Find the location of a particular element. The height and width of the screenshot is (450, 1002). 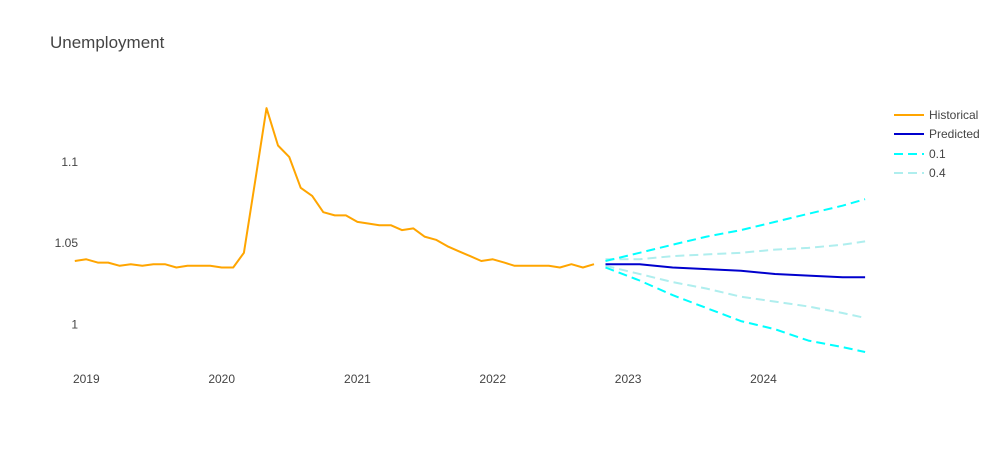

legend-item-0-4: 0.4 is located at coordinates (937, 174).